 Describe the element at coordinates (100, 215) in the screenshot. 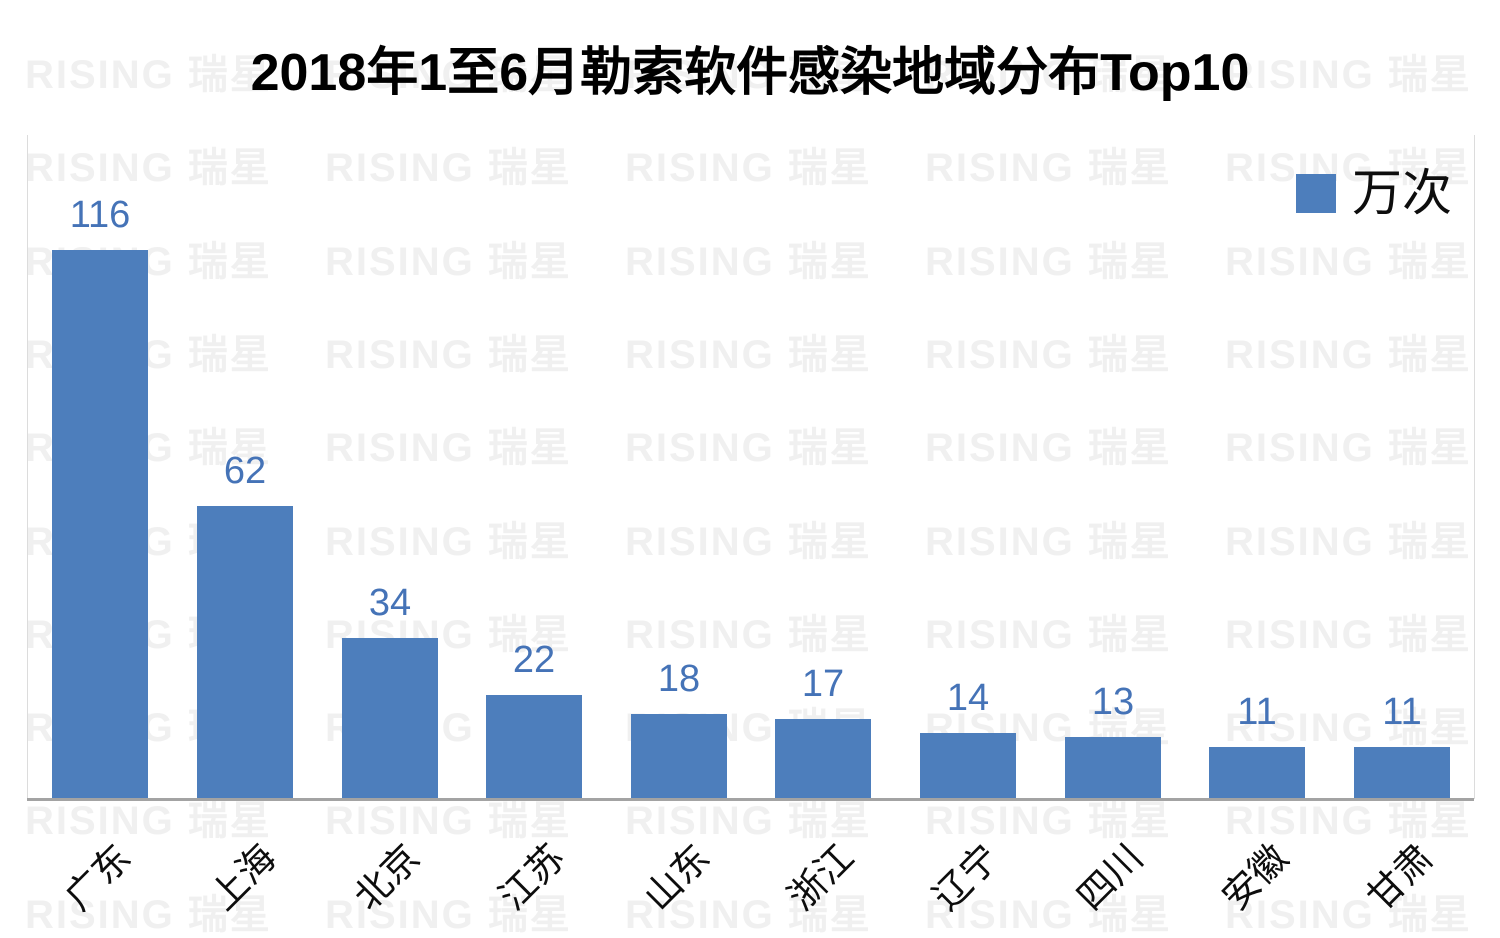

I see `bar-value-label: 116` at that location.